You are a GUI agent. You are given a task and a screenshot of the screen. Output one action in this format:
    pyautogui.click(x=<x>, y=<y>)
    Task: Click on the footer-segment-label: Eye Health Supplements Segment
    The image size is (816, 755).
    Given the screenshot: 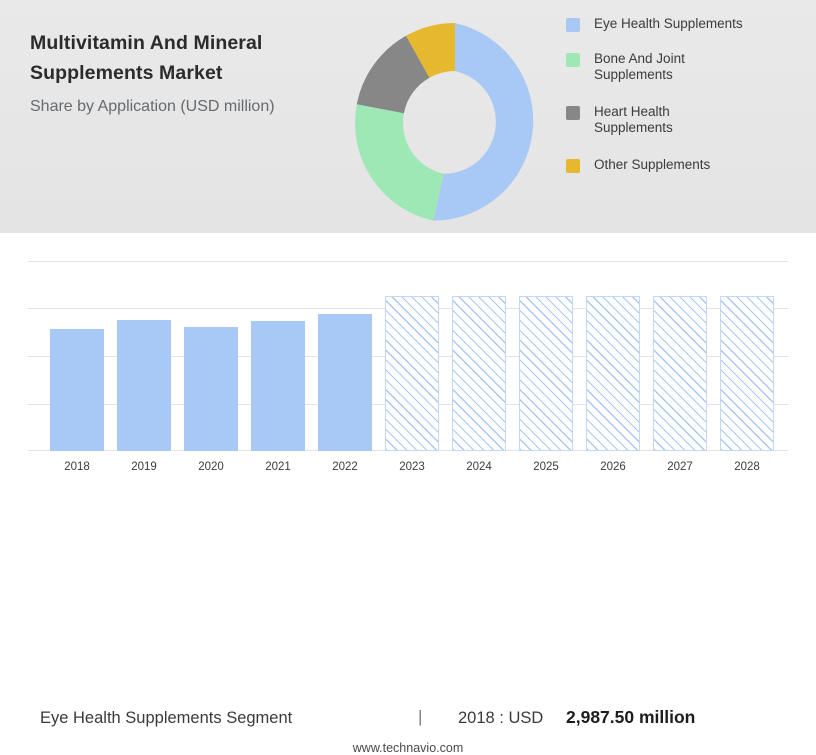 What is the action you would take?
    pyautogui.click(x=166, y=718)
    